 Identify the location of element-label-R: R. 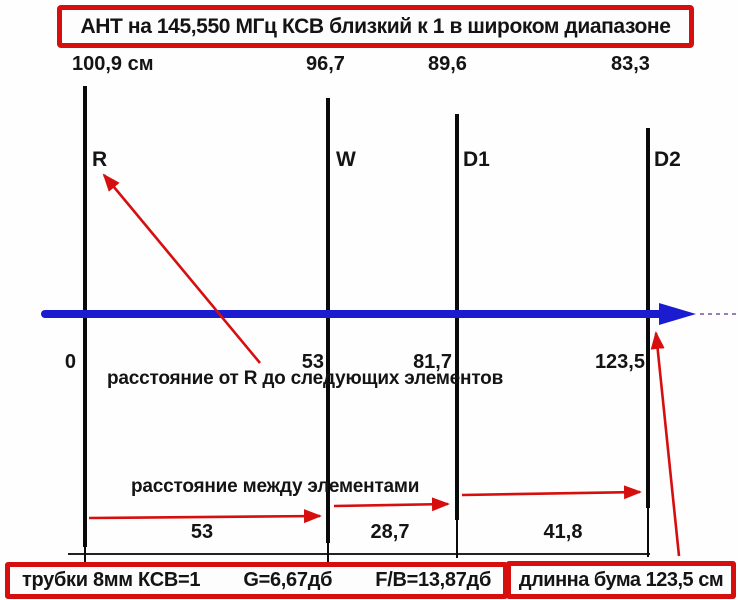
(100, 159).